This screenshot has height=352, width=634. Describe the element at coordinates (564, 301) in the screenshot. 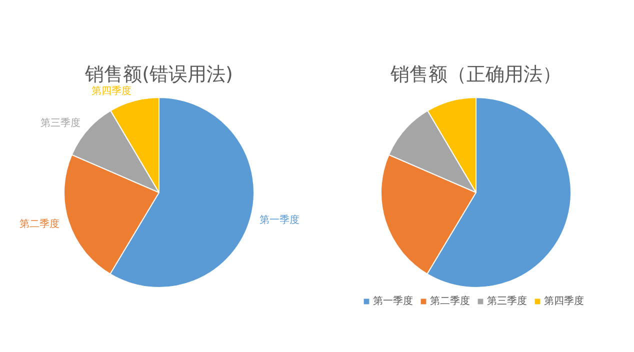

I see `legend-label: 第四季度` at that location.